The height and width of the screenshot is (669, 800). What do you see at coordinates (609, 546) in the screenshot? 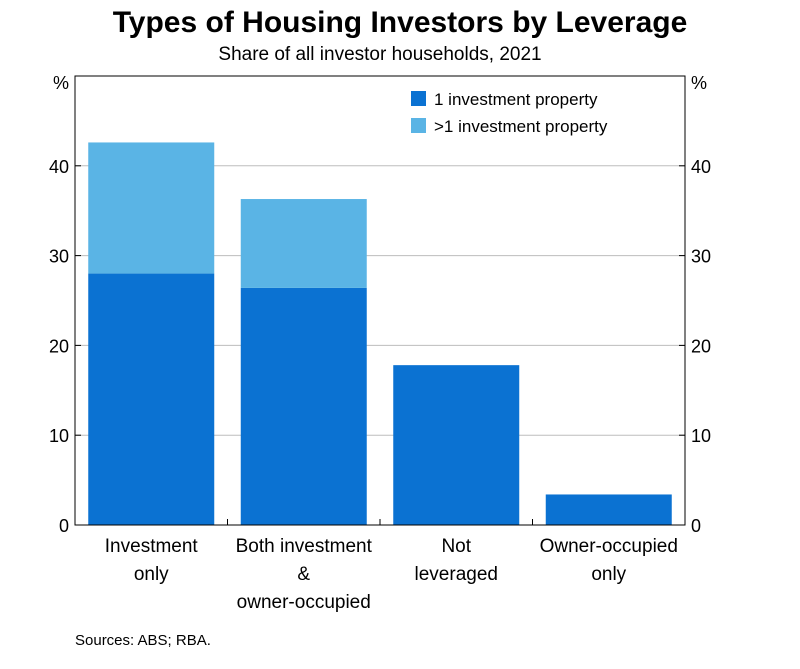
I see `category-label: Owner-occupied` at bounding box center [609, 546].